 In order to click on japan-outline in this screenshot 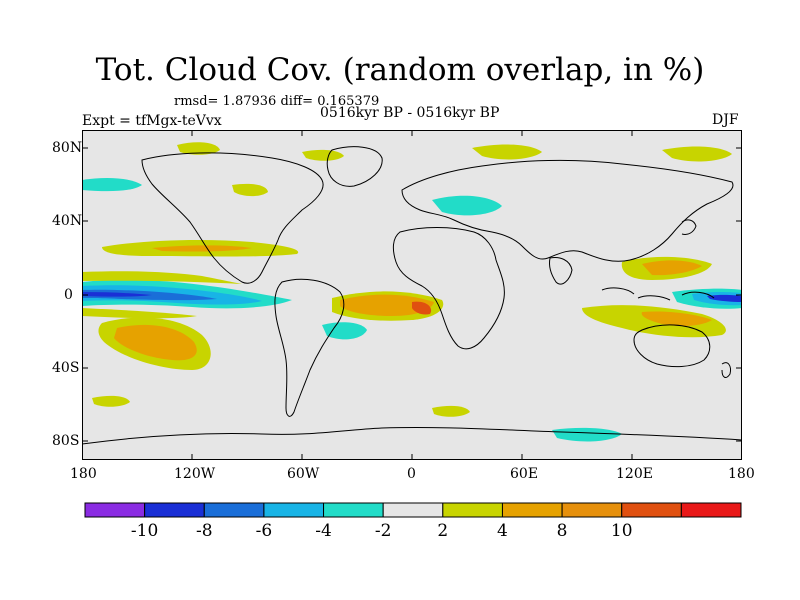, I will do `click(689, 227)`.